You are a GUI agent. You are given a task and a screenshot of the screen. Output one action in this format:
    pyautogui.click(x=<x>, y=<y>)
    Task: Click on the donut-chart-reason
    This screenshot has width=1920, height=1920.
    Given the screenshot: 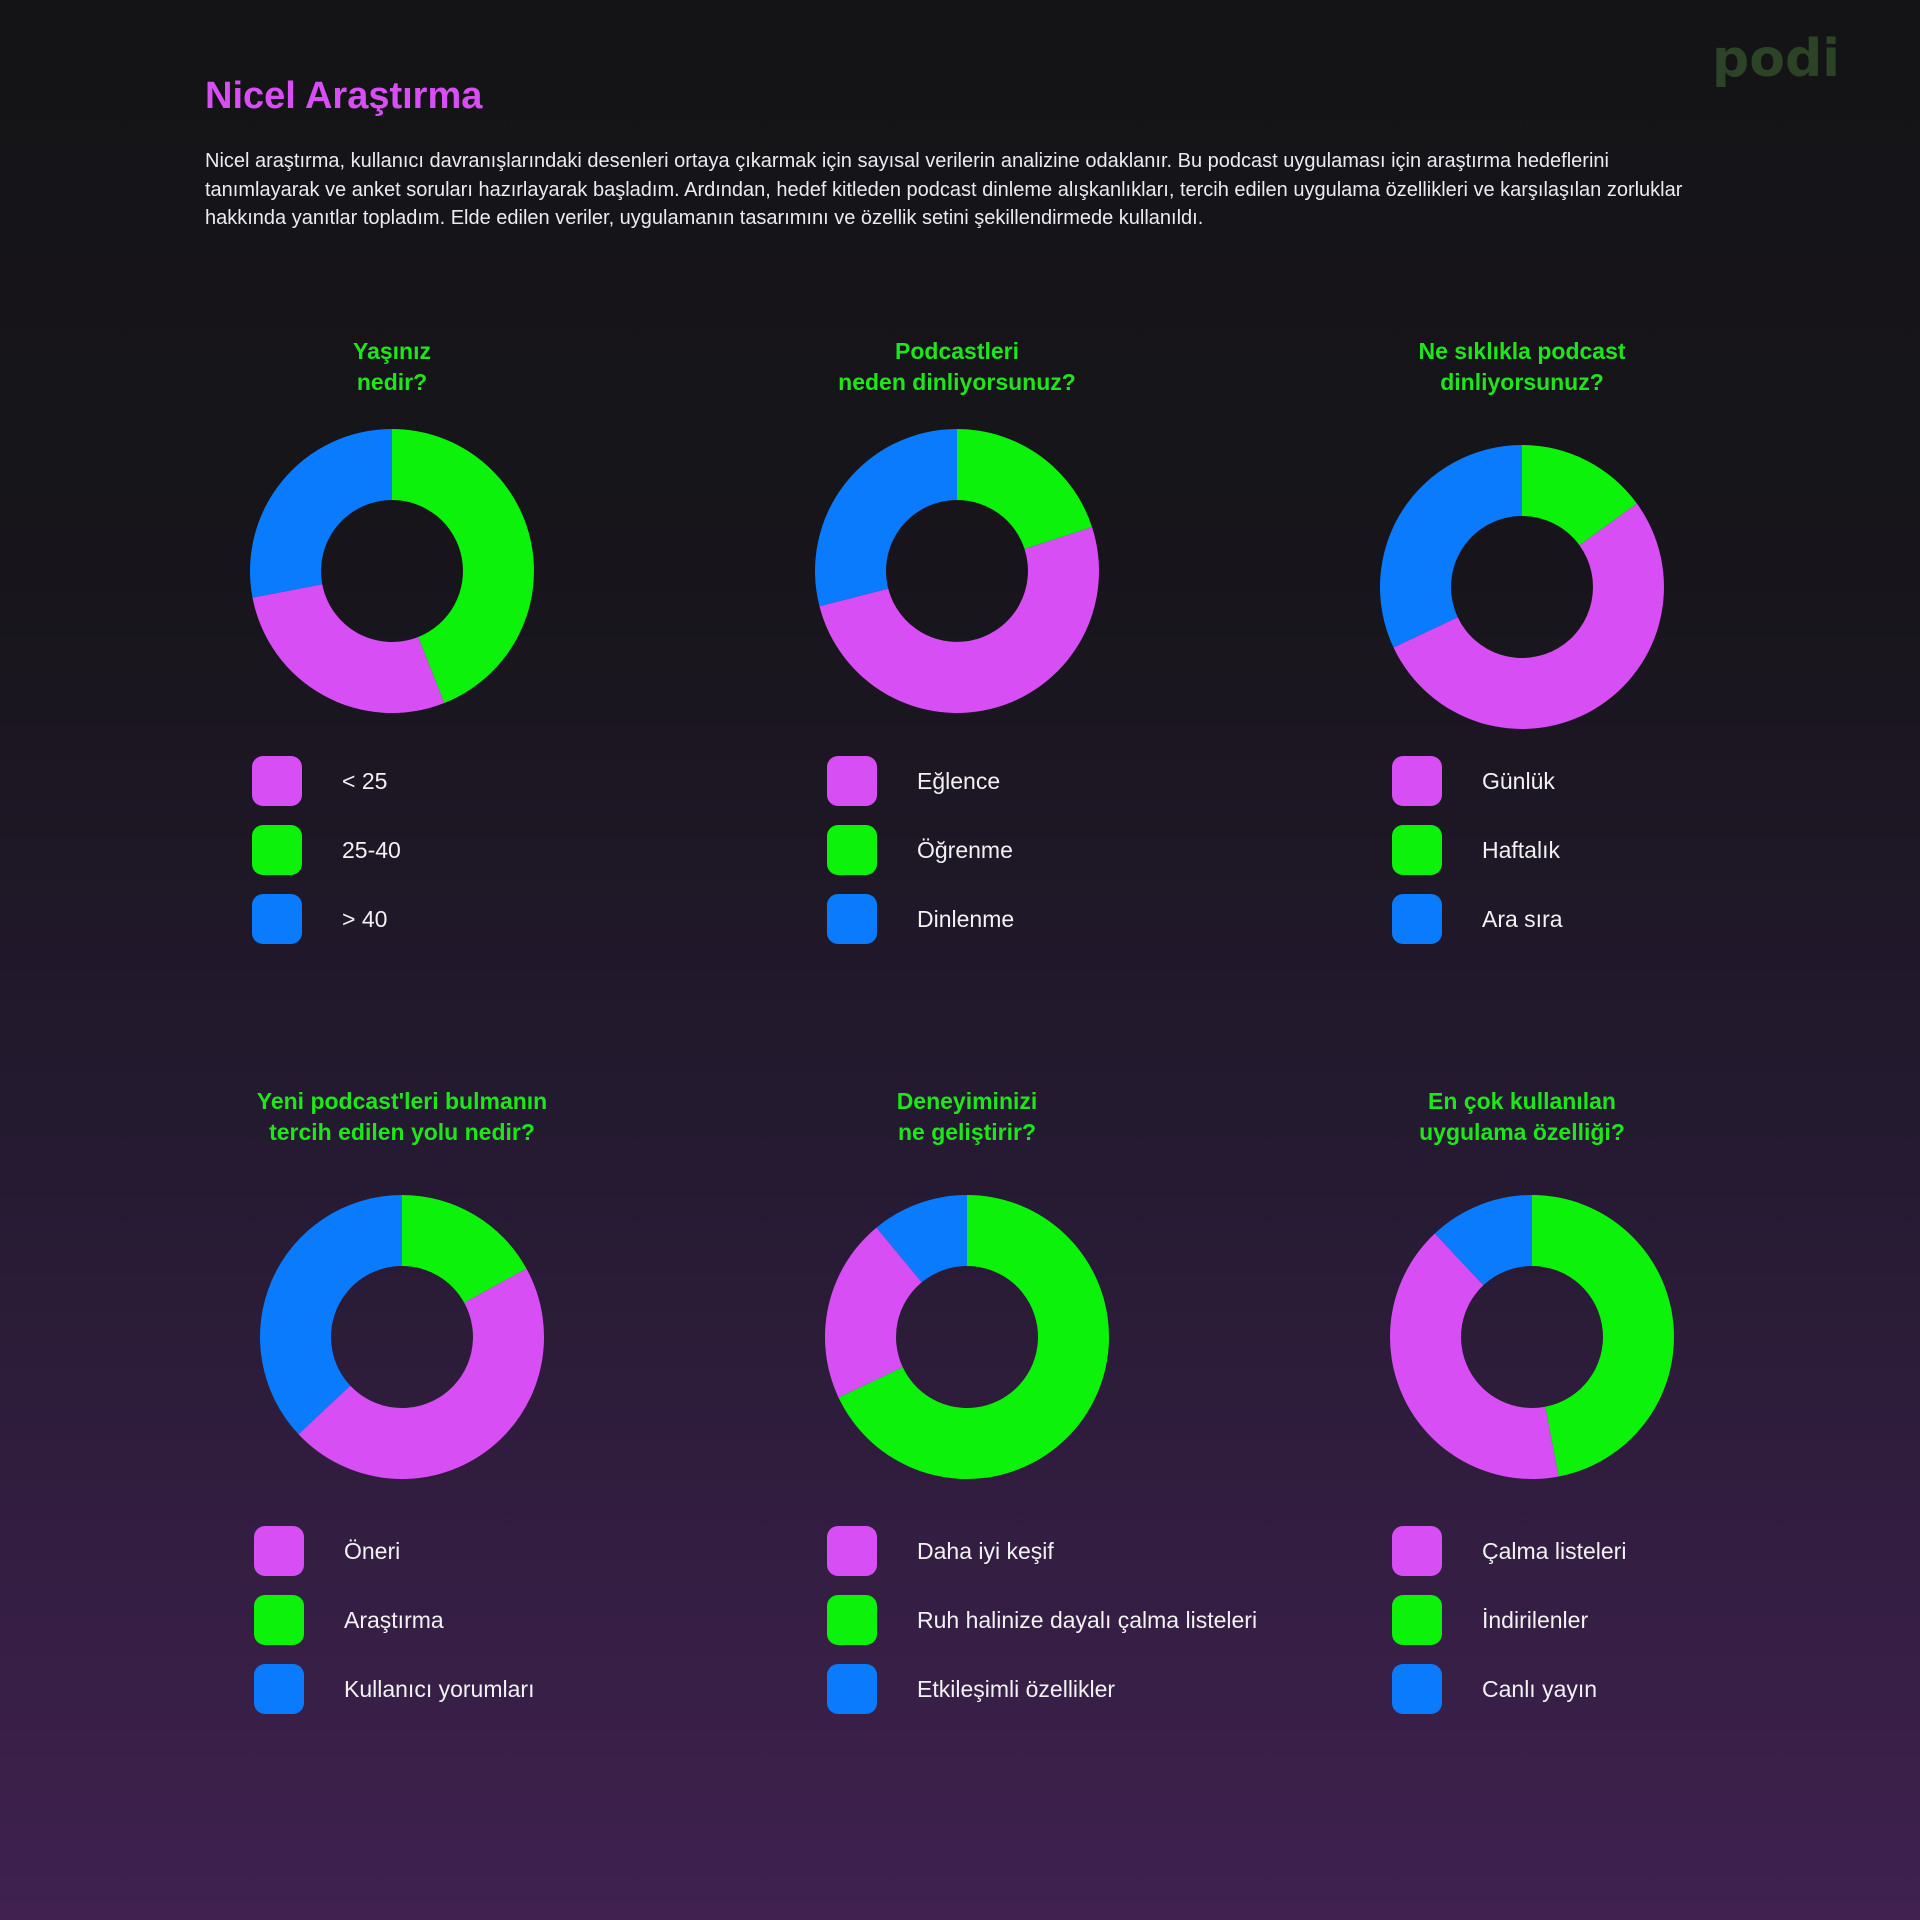 What is the action you would take?
    pyautogui.click(x=956, y=571)
    